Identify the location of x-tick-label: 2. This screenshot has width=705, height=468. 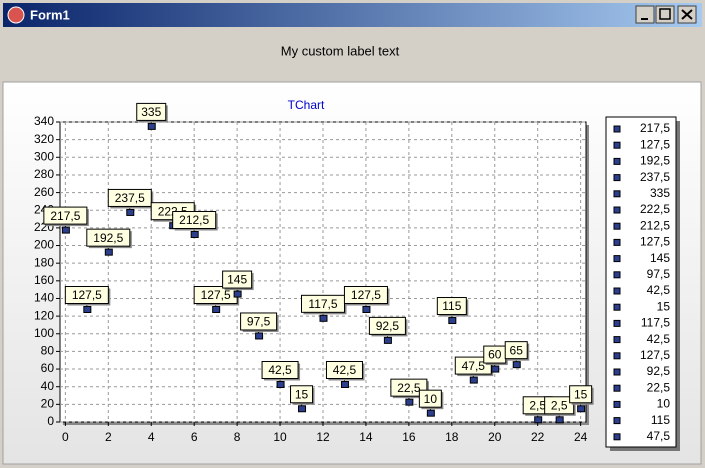
(108, 437).